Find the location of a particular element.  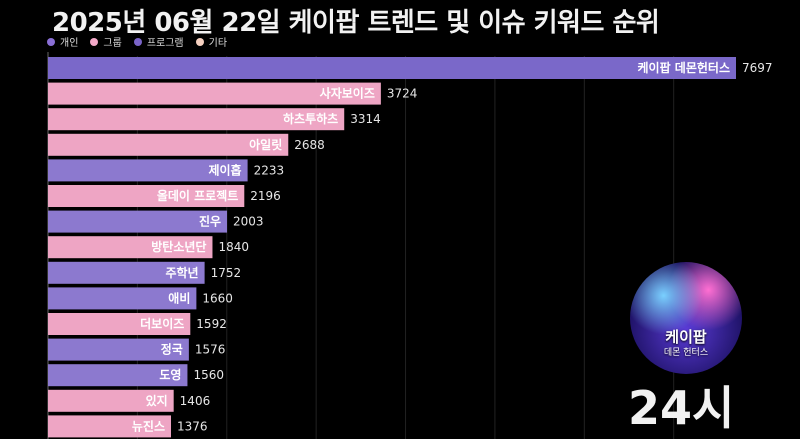

bar-label: 하츠투하츠 is located at coordinates (310, 118).